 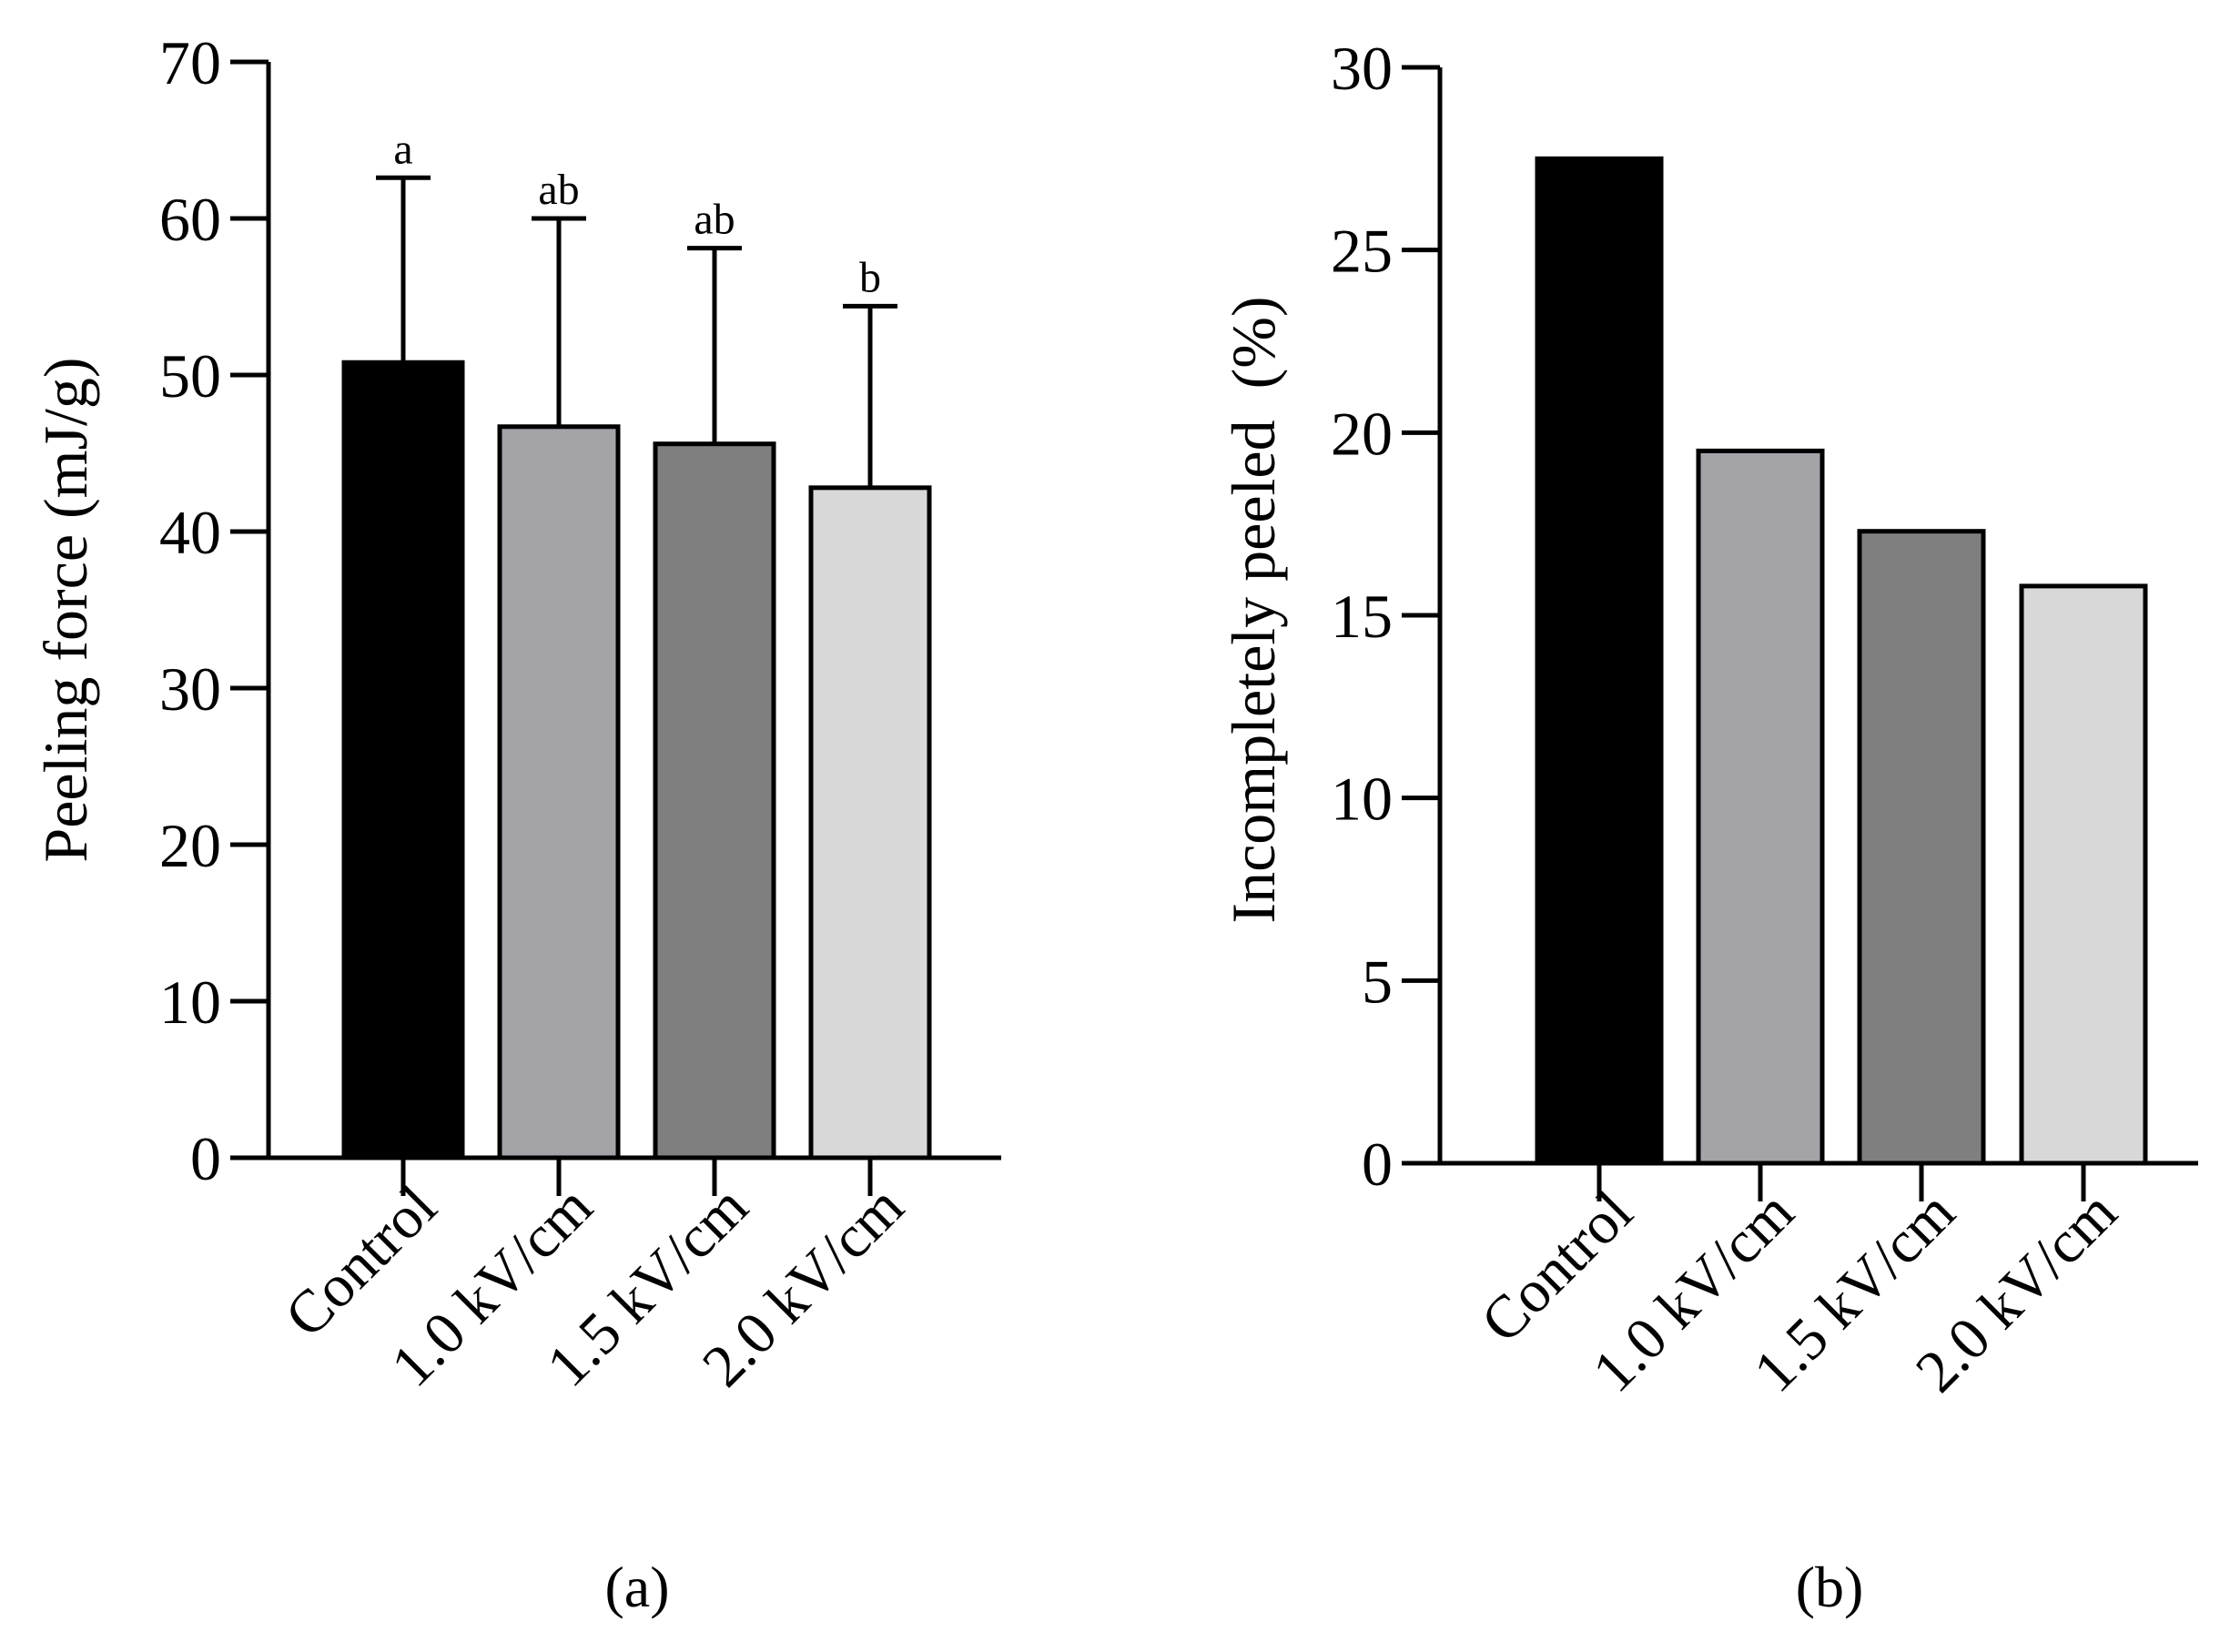 What do you see at coordinates (1362, 617) in the screenshot?
I see `y-tick-label: 15` at bounding box center [1362, 617].